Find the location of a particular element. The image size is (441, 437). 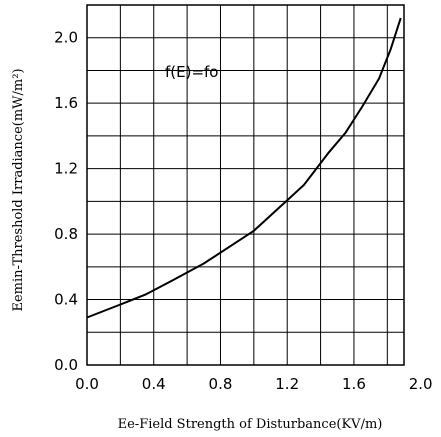

y-tick-label: 0.4 is located at coordinates (66, 300).